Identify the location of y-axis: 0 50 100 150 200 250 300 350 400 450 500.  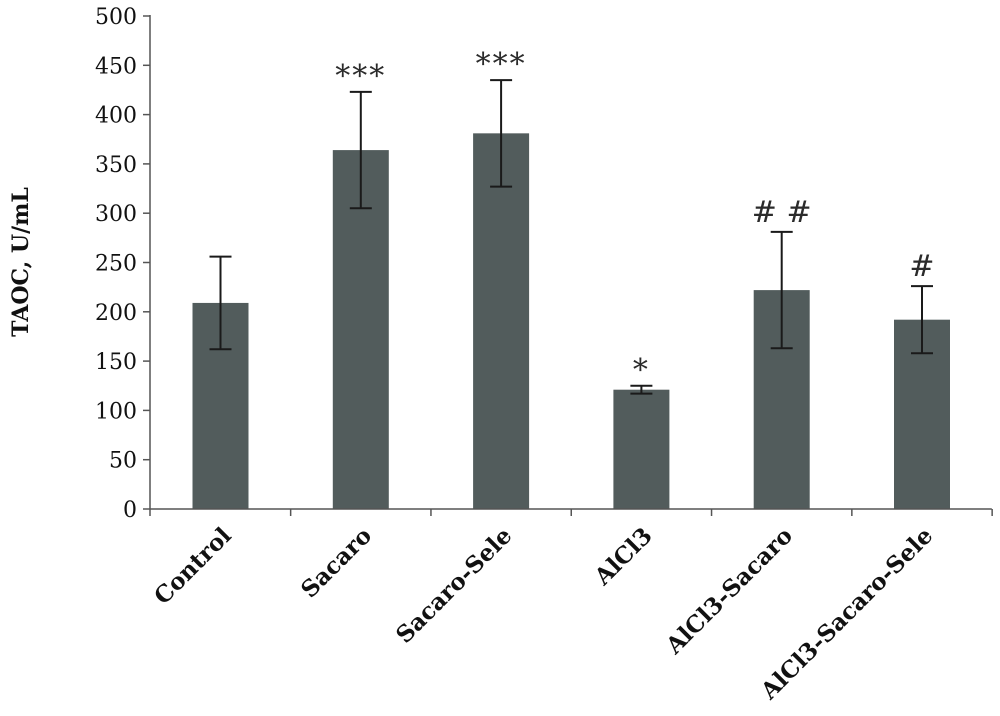
(123, 264).